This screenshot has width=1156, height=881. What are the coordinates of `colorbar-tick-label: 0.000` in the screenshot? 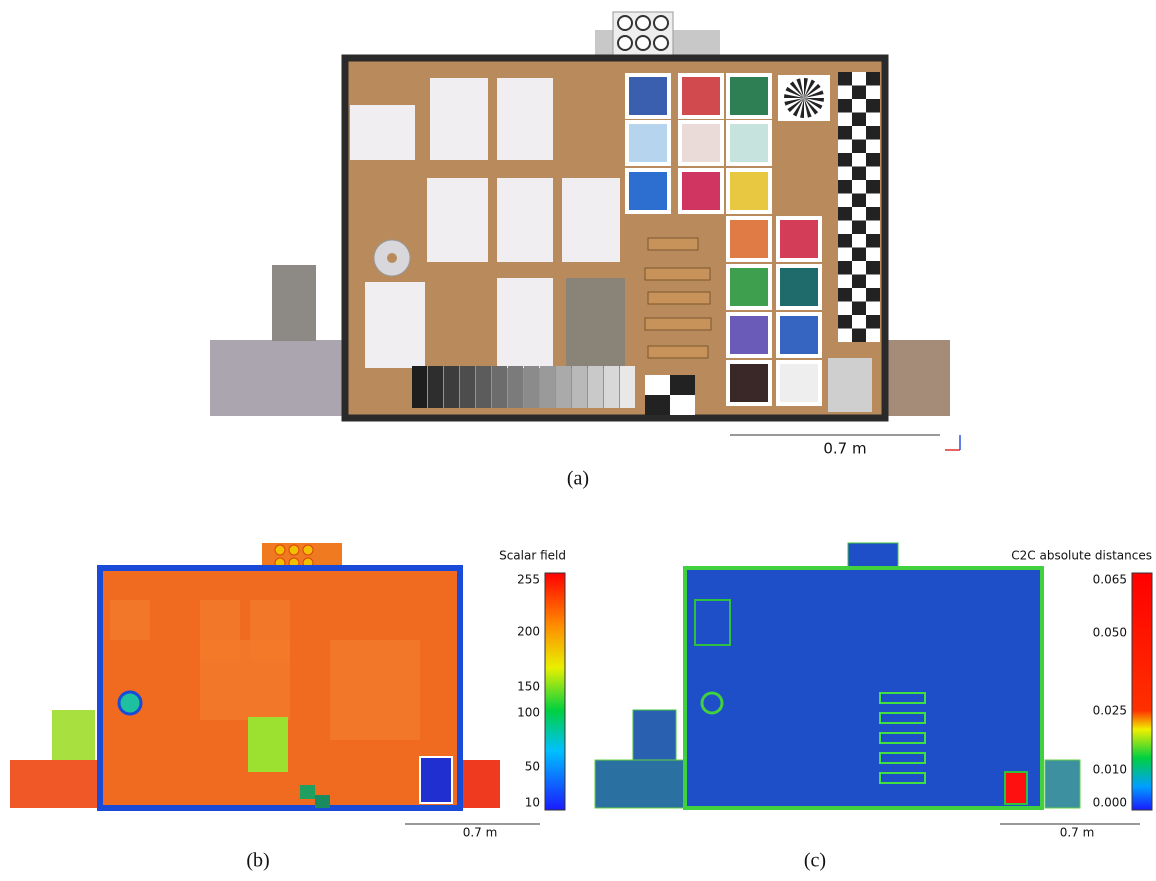 It's located at (1110, 803).